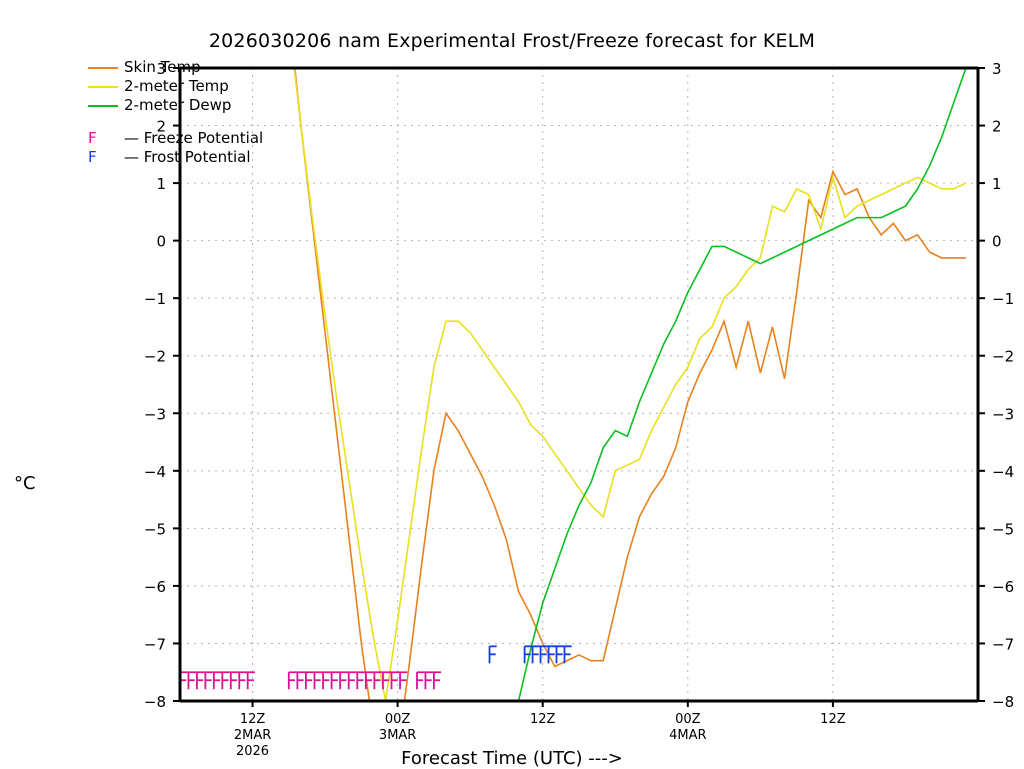  I want to click on svg-text: 2026, so click(252, 751).